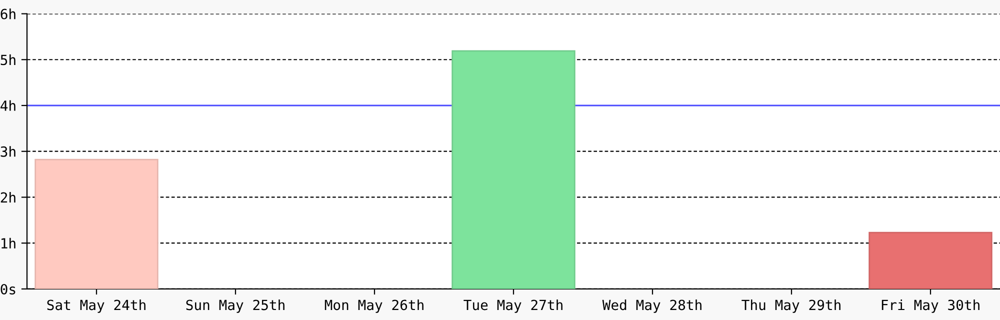 The image size is (1000, 320). I want to click on x-tick-label: Fri May 30th, so click(931, 306).